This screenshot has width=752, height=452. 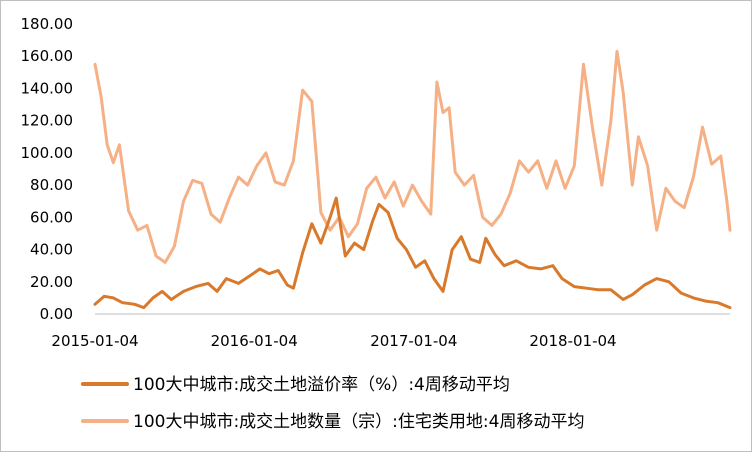 I want to click on x-tick-label: 2015-01-04, so click(x=94, y=341).